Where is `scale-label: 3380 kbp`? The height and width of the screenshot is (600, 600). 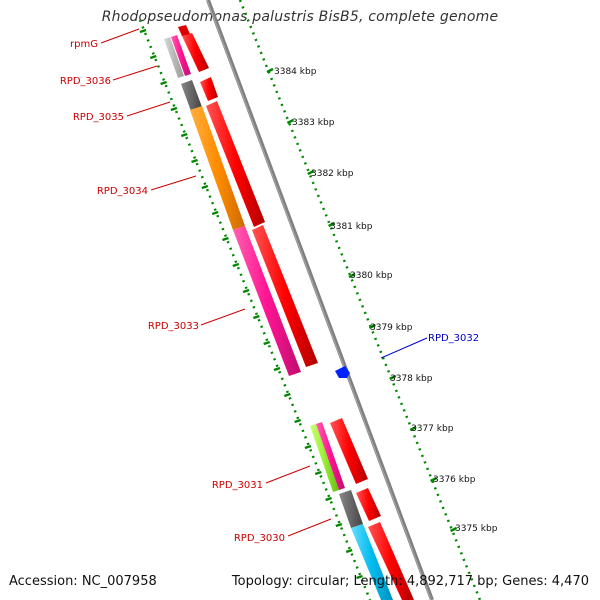 scale-label: 3380 kbp is located at coordinates (371, 276).